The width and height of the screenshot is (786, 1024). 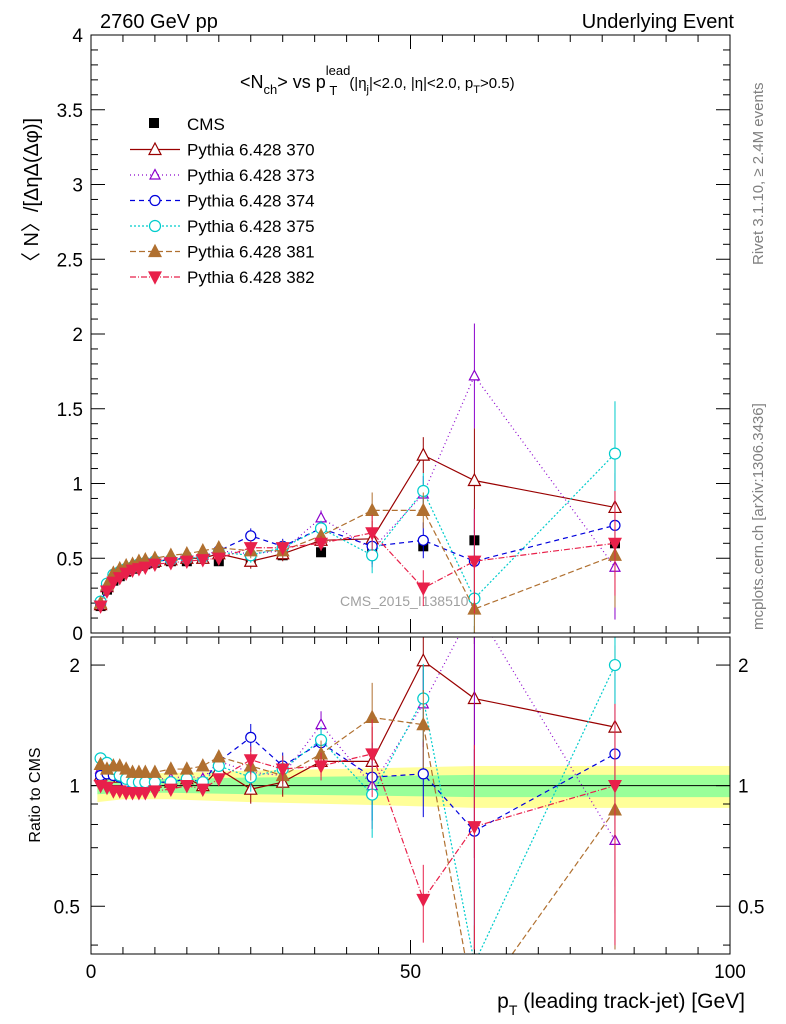 I want to click on y-tick-label: 1.5, so click(x=70, y=410).